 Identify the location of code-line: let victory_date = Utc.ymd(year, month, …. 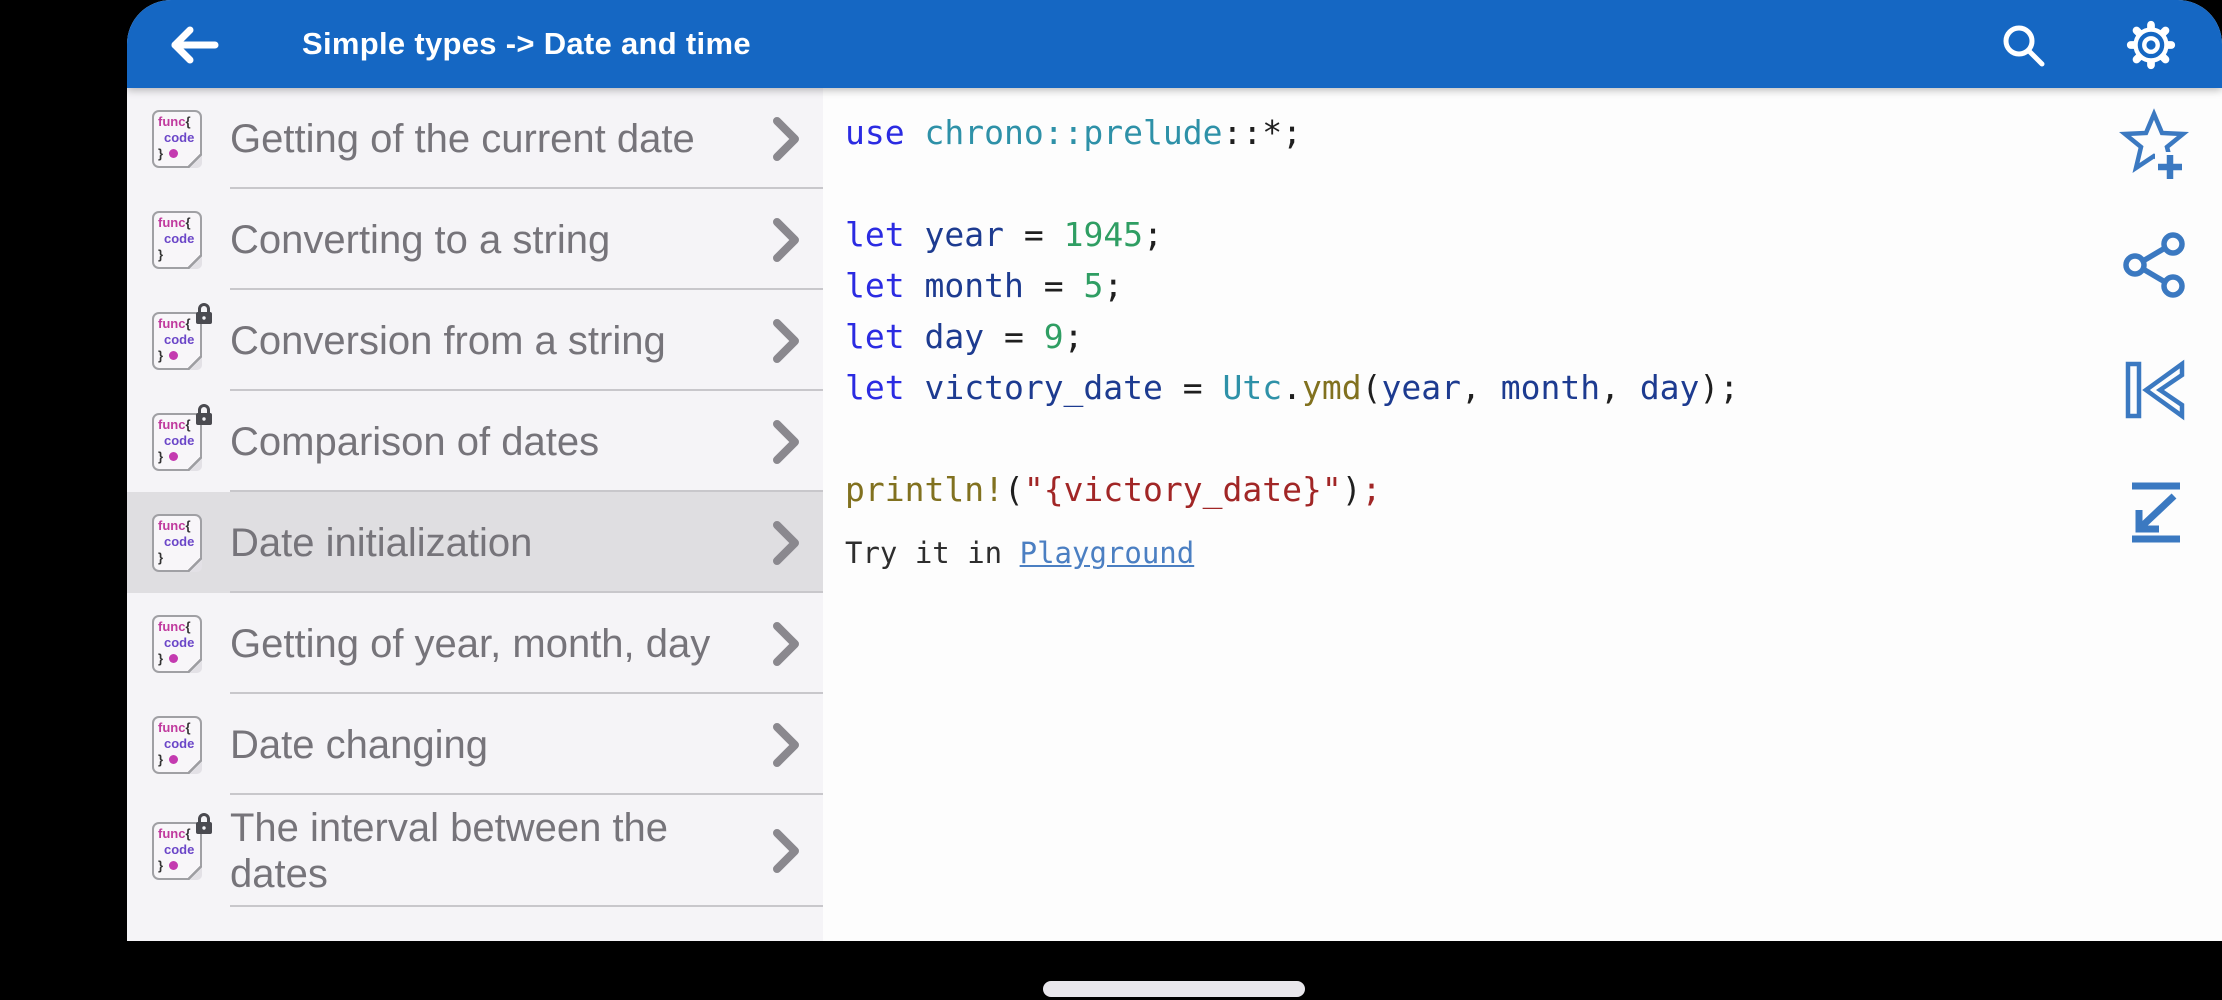
(1292, 387).